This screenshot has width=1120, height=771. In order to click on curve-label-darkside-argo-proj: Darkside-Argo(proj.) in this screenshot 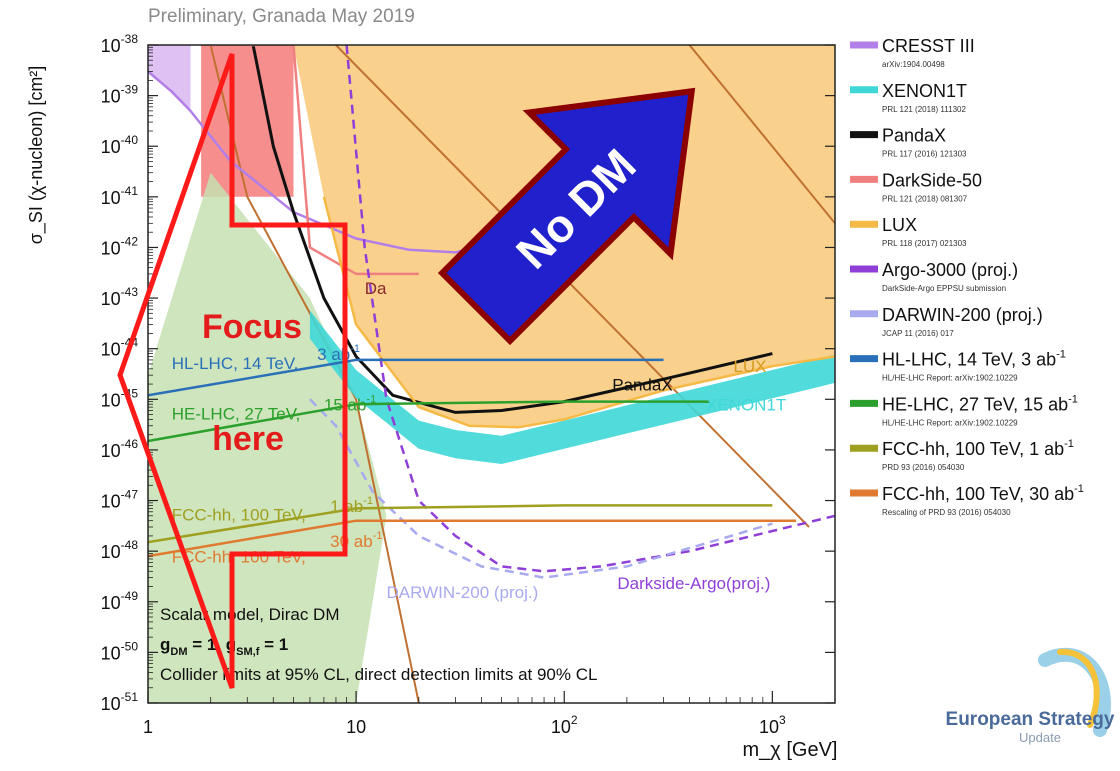, I will do `click(693, 583)`.